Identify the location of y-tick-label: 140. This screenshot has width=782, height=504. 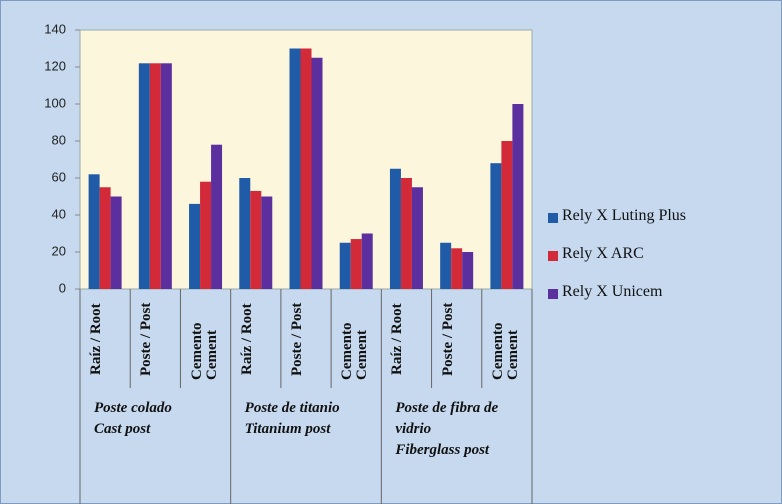
(55, 28).